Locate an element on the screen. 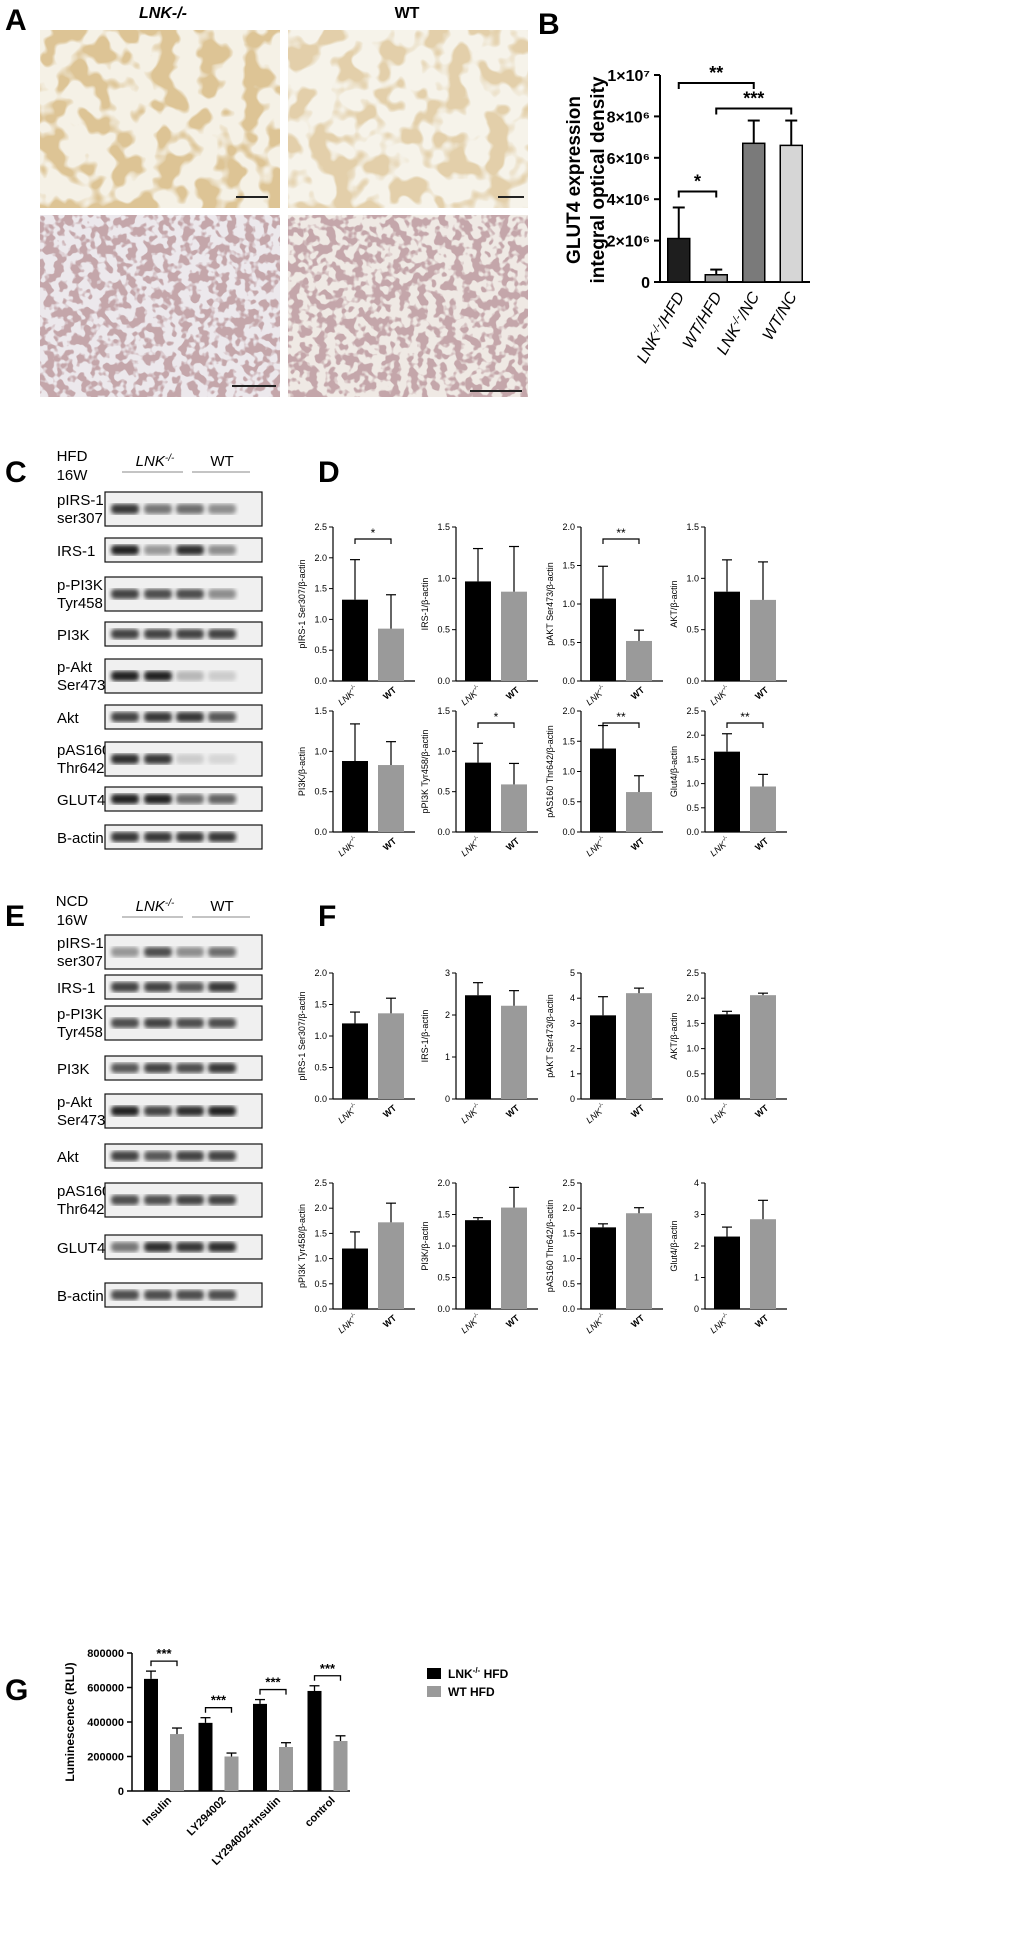 This screenshot has height=1945, width=1020. chart-f4: 0.0 0.5 1.0 1.5 2.0 2.5 AKT/β-actin LNK-/- WT is located at coordinates (728, 1046).